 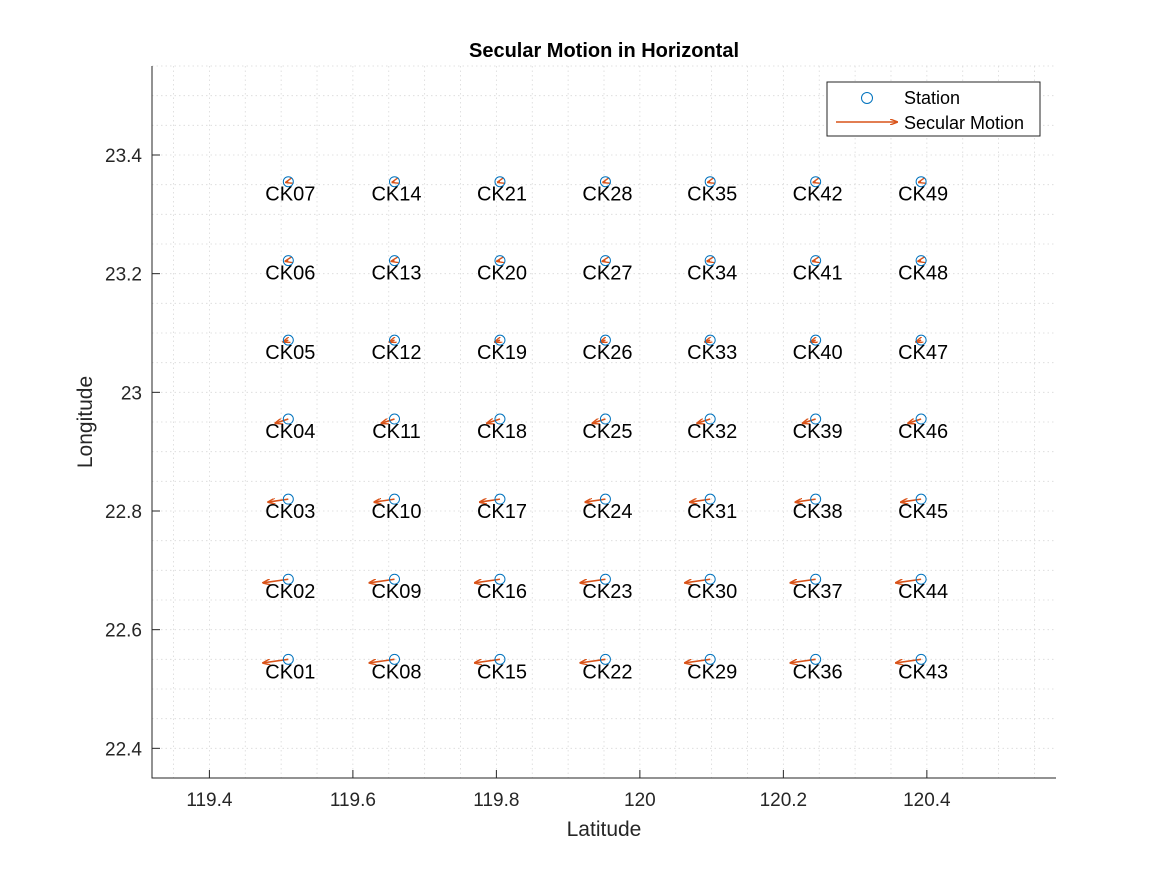 I want to click on station-marker-ck26, so click(x=605, y=340).